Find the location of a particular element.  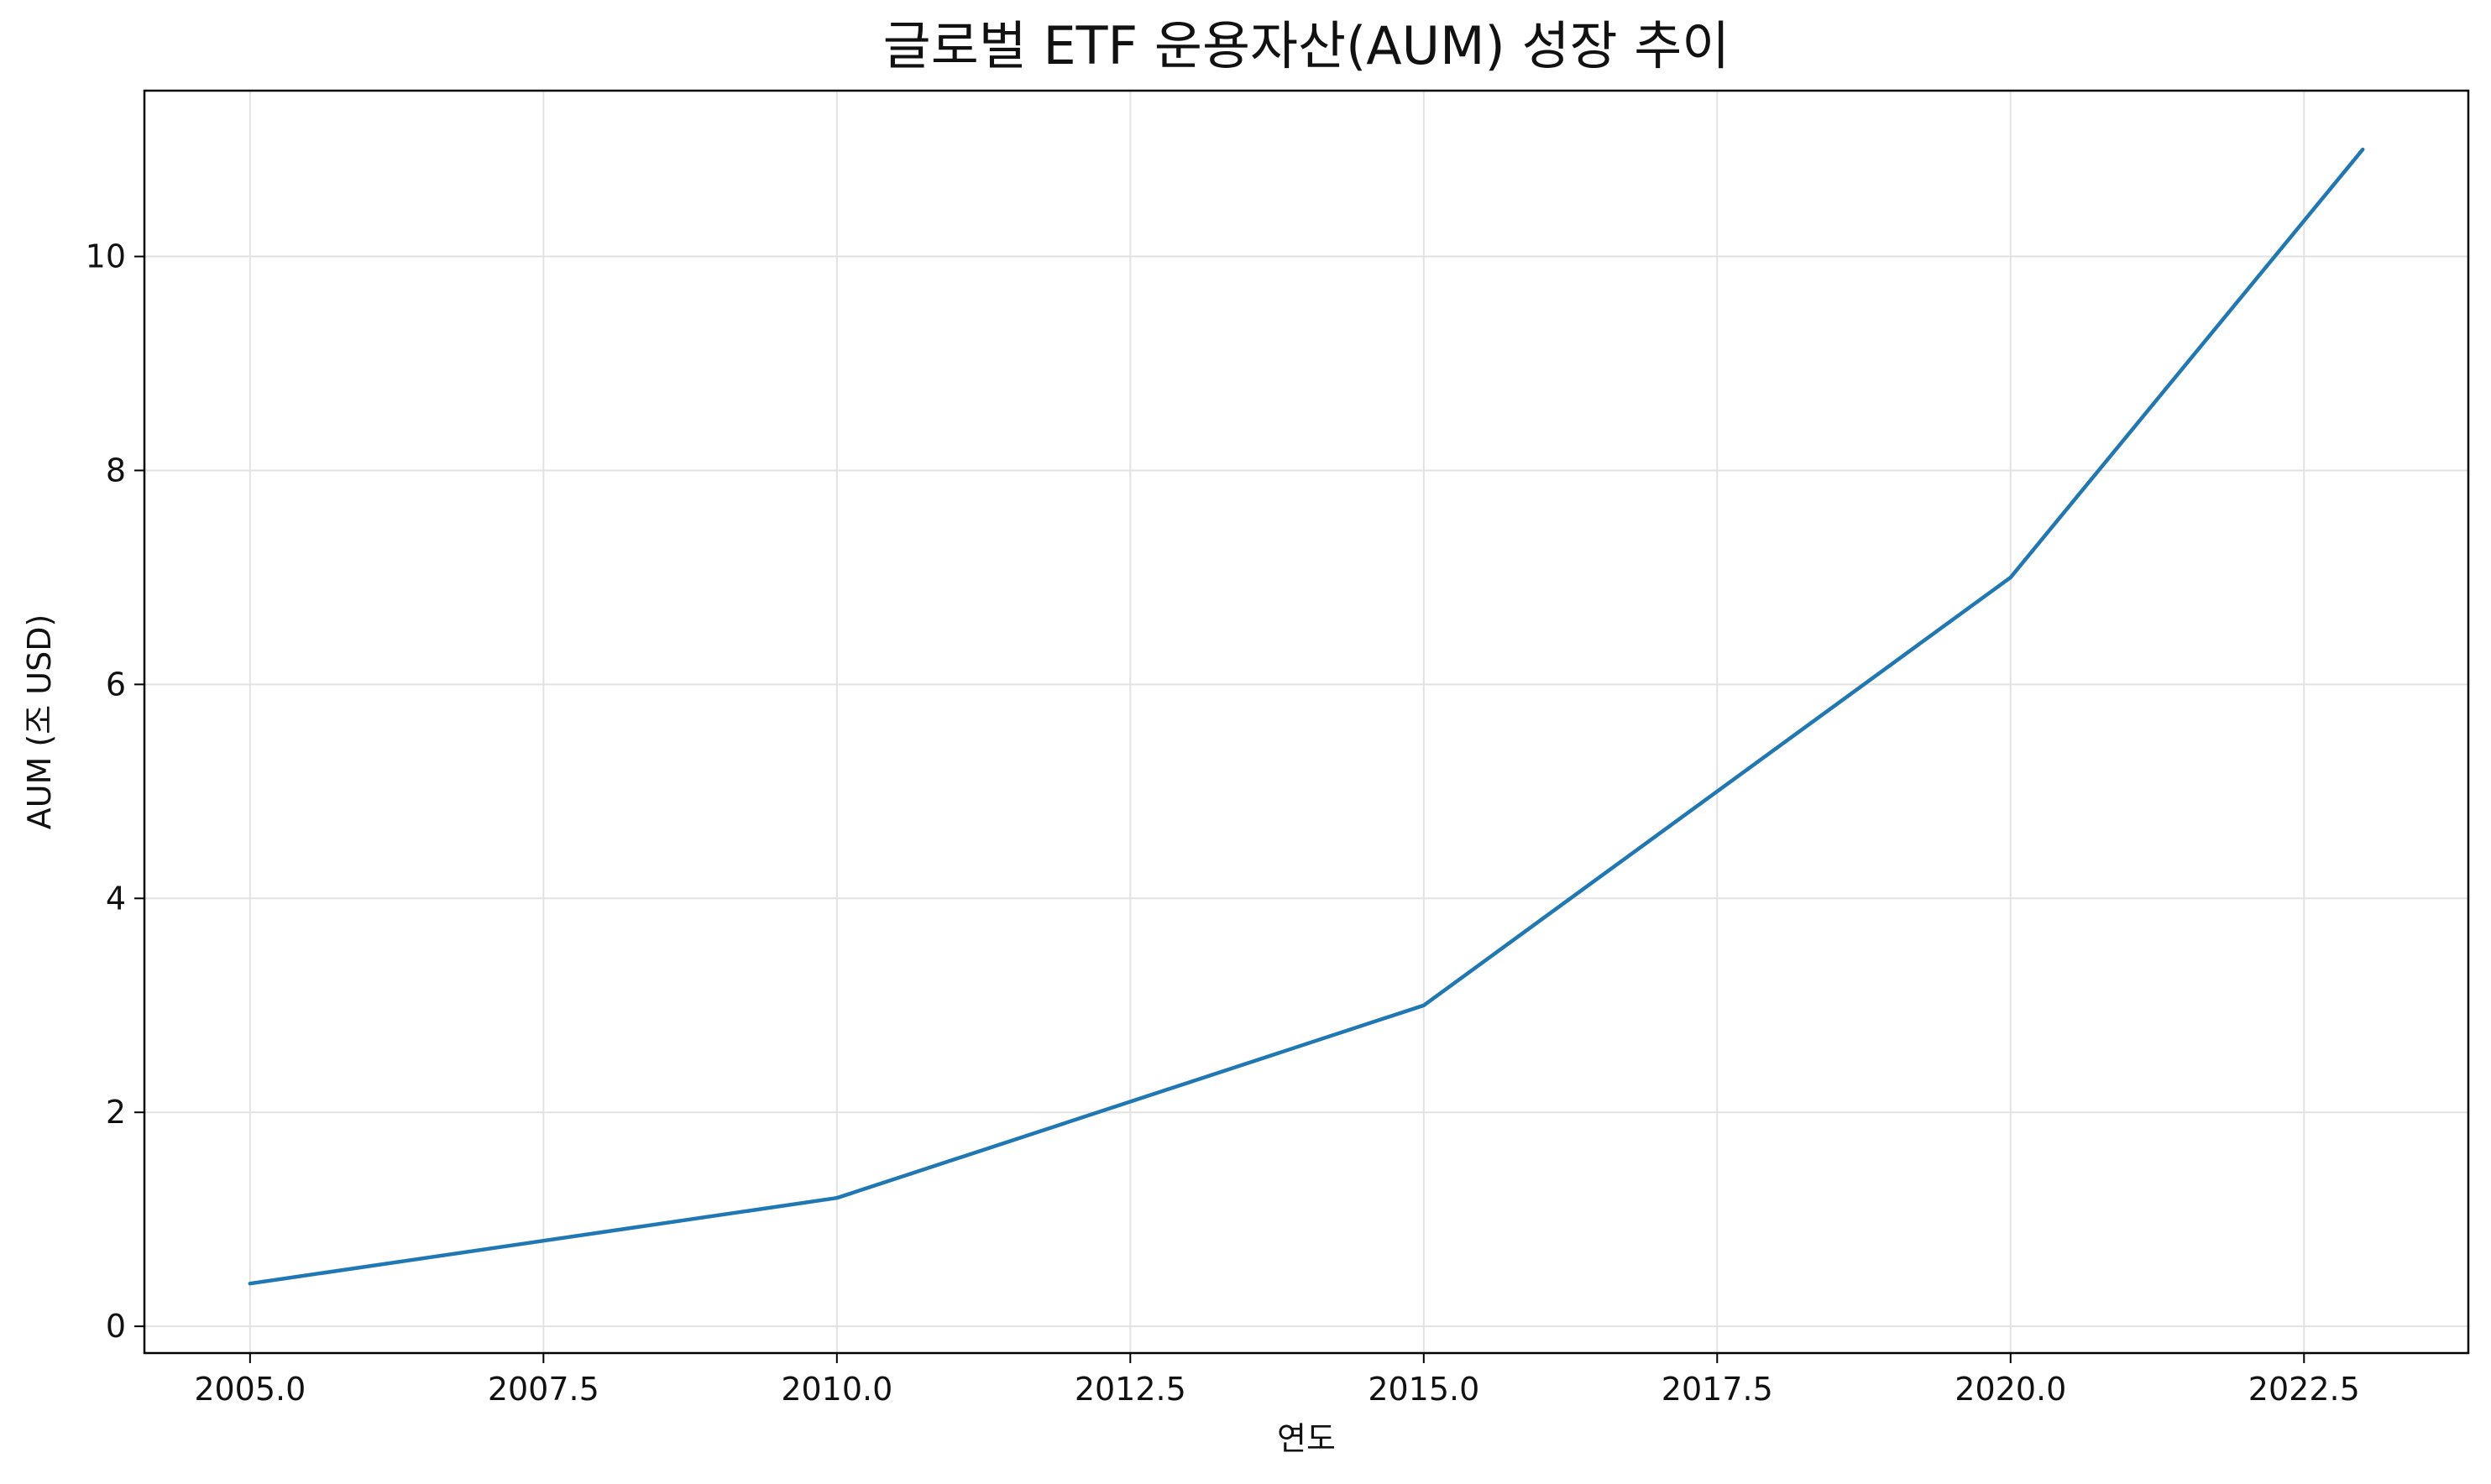

x-tick-label: 2022.5 is located at coordinates (2304, 1389).